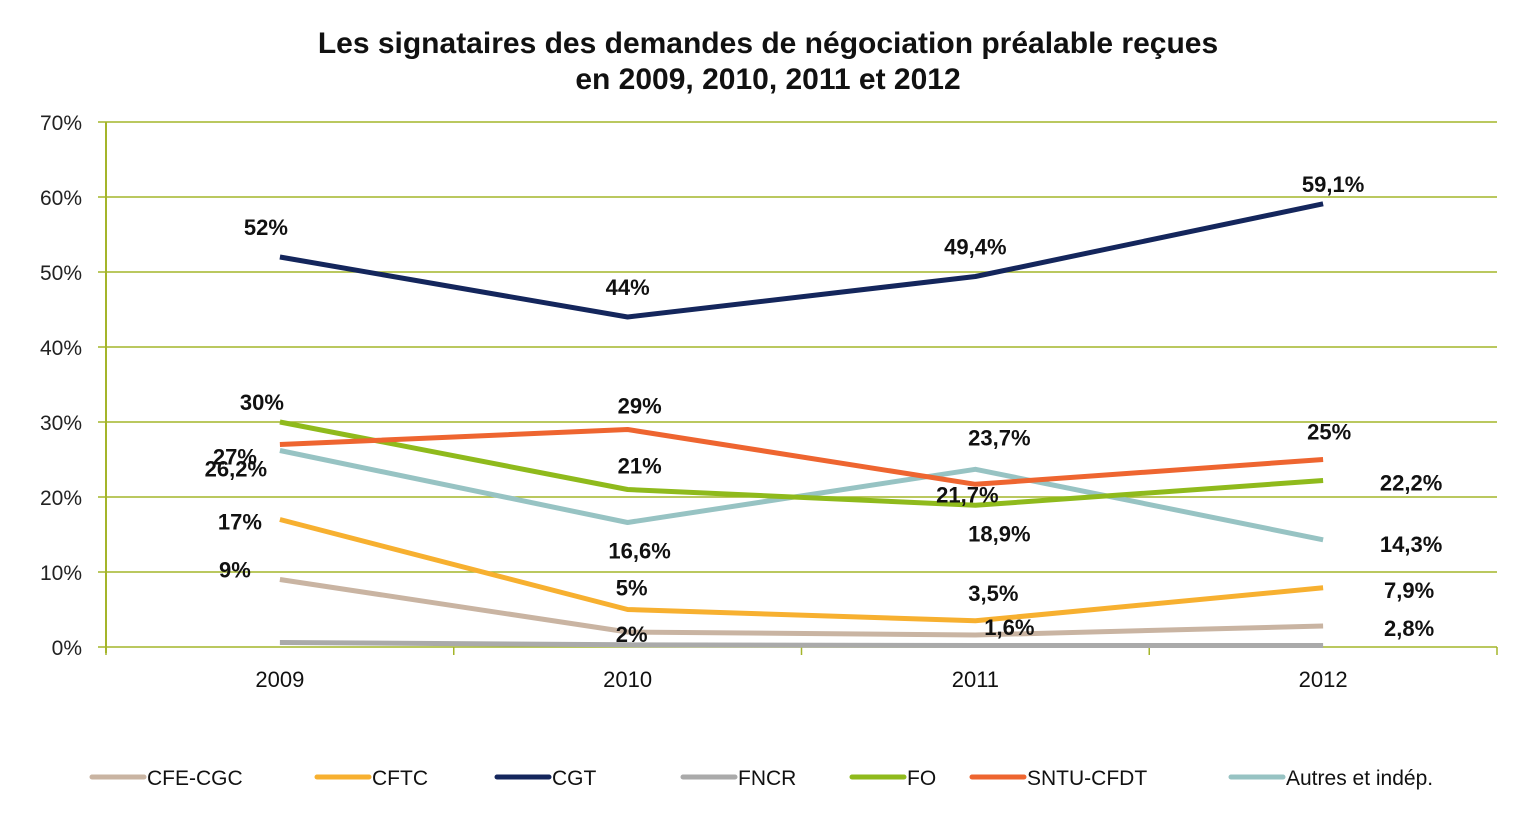 The height and width of the screenshot is (839, 1535). What do you see at coordinates (801, 570) in the screenshot?
I see `series-line-cftc` at bounding box center [801, 570].